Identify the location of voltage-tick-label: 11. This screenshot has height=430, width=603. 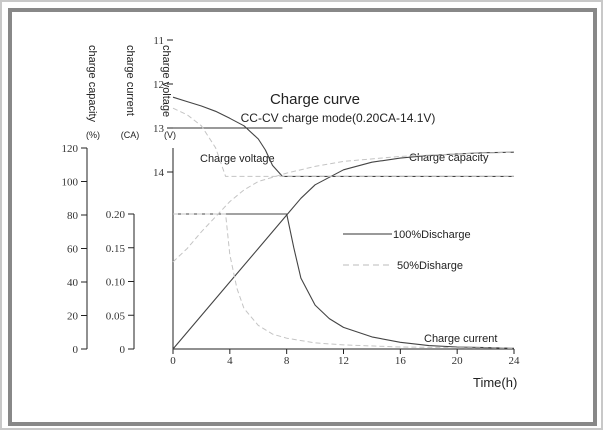
(158, 41).